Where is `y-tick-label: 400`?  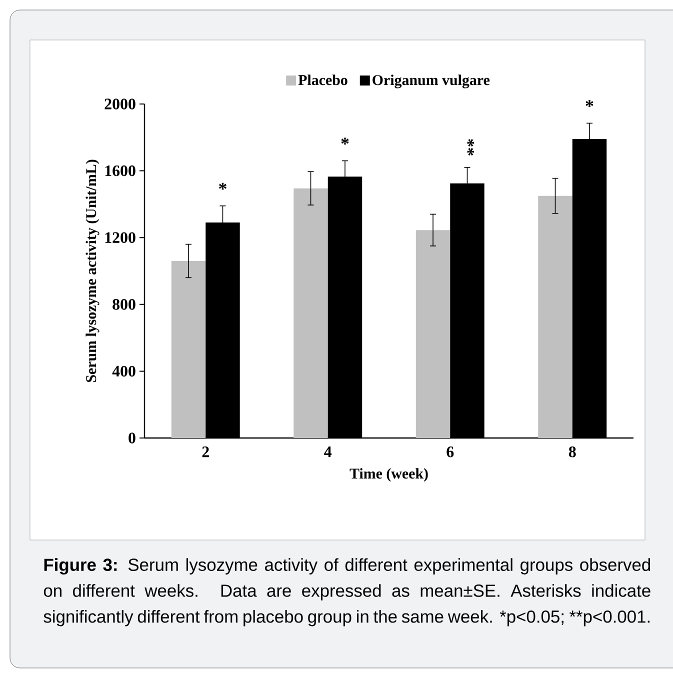 y-tick-label: 400 is located at coordinates (124, 371).